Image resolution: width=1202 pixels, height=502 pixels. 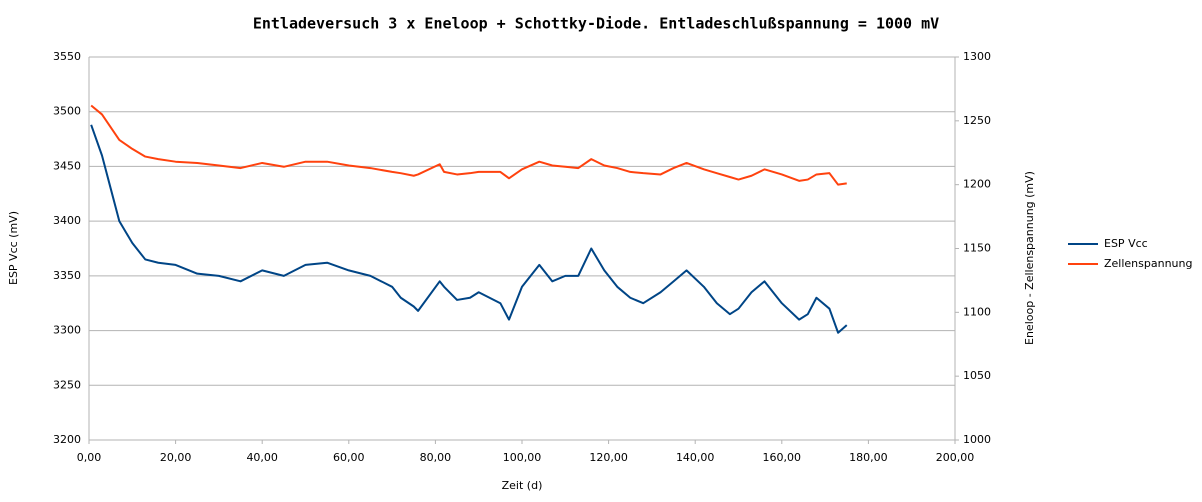 I want to click on legend-label: Zellenspannung, so click(x=1148, y=263).